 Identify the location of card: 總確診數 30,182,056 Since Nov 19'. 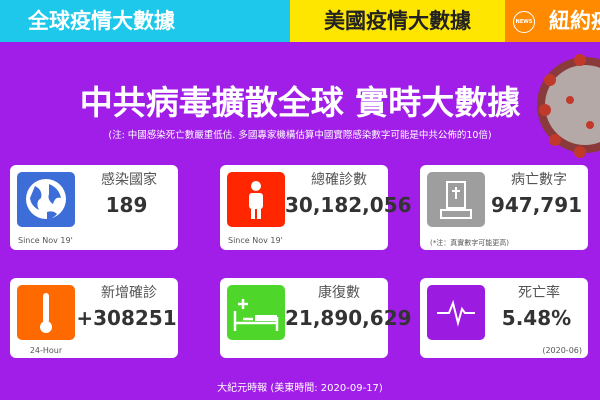
(316, 207).